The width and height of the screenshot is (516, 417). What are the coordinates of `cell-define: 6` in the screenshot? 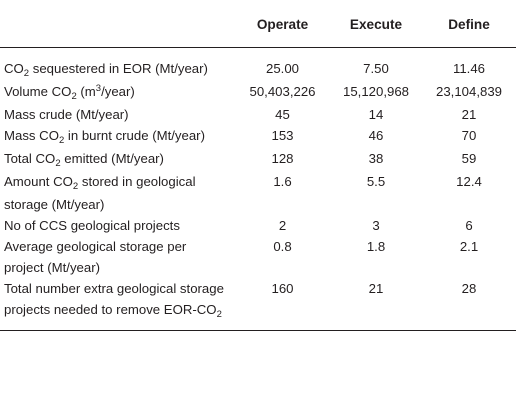 It's located at (469, 225).